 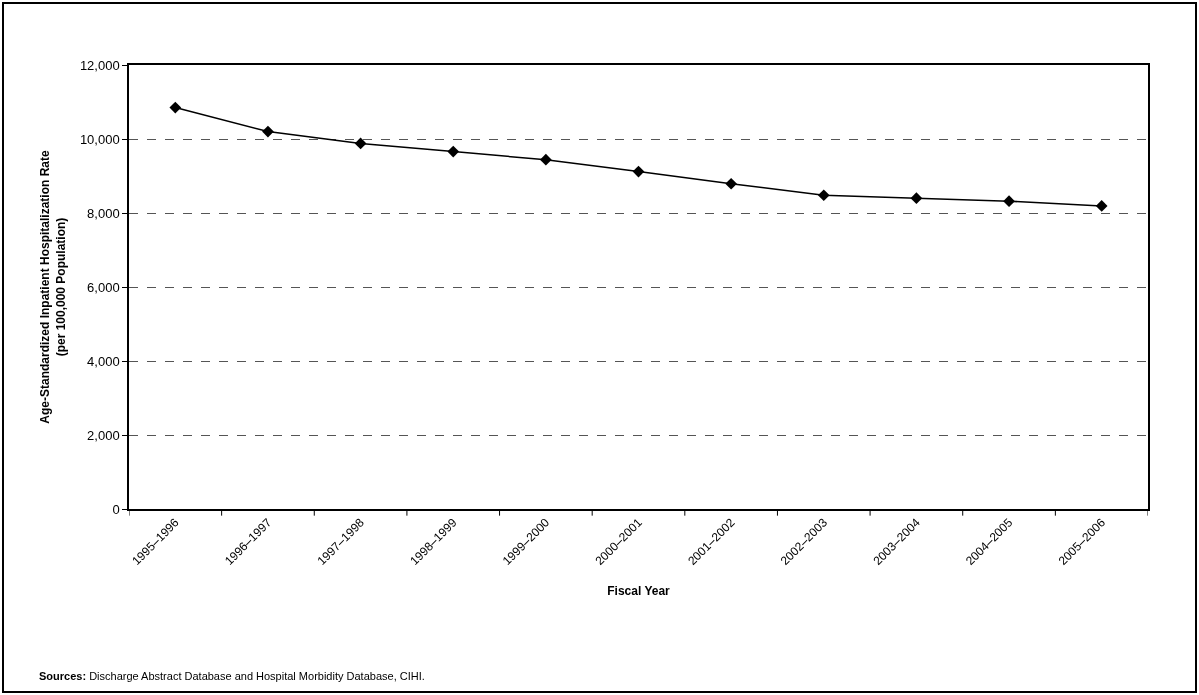 I want to click on y-tick-label: 0, so click(x=116, y=509).